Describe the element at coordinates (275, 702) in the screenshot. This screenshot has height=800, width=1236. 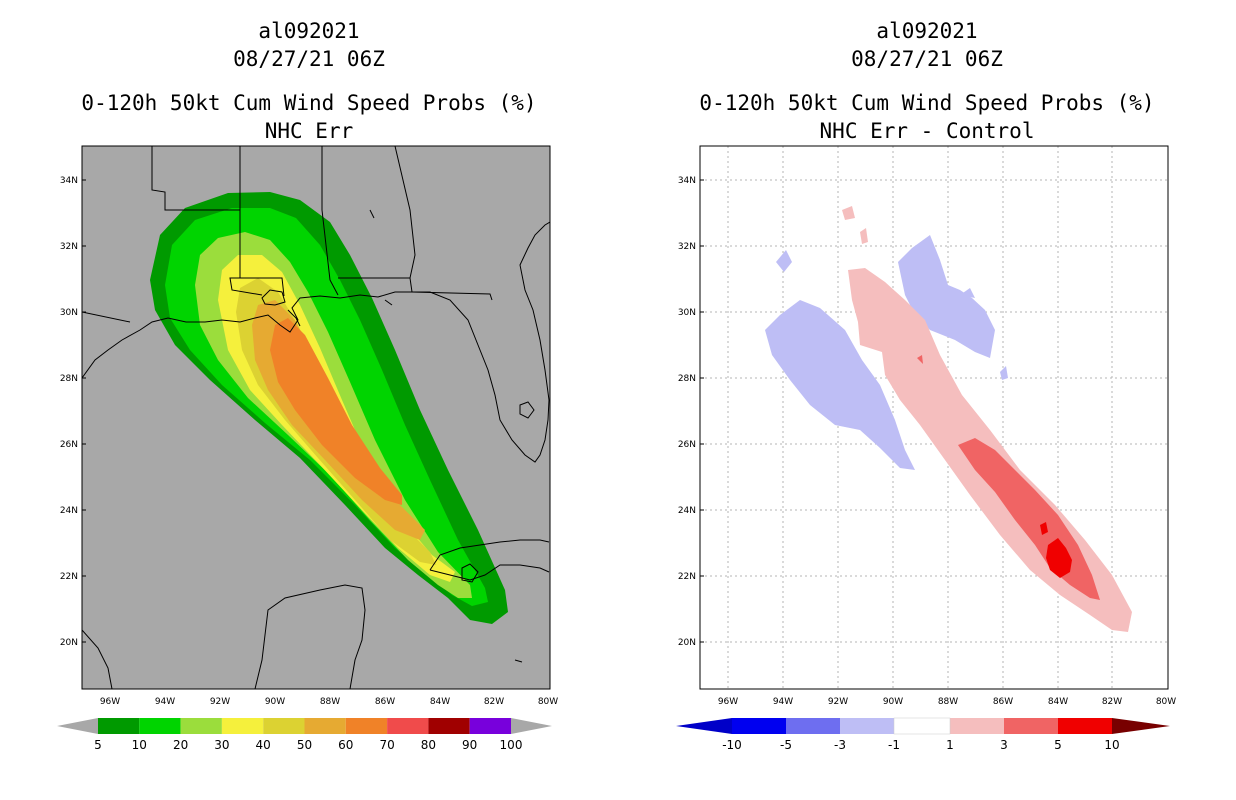
I see `left-lon-tick: 90W` at that location.